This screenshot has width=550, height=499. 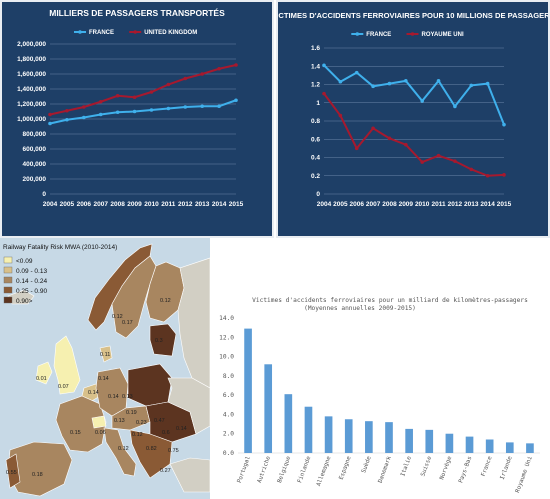 What do you see at coordinates (151, 449) in the screenshot?
I see `map-label-serbia: 0.82` at bounding box center [151, 449].